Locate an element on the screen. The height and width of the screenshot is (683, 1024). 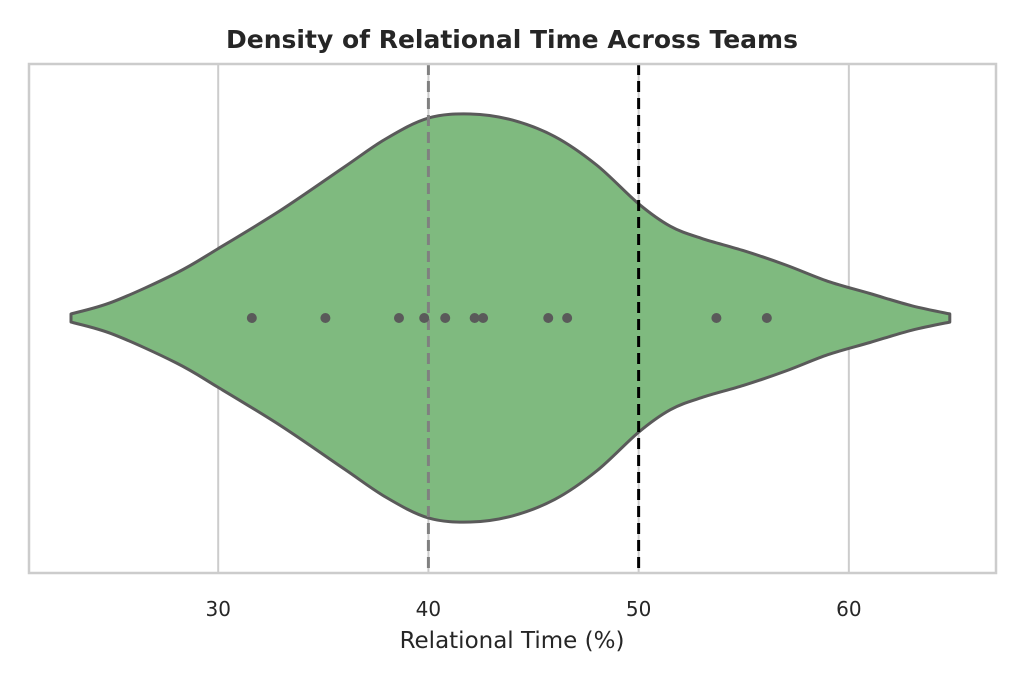
x-tick-labels: 30 40 50 60 is located at coordinates (533, 609).